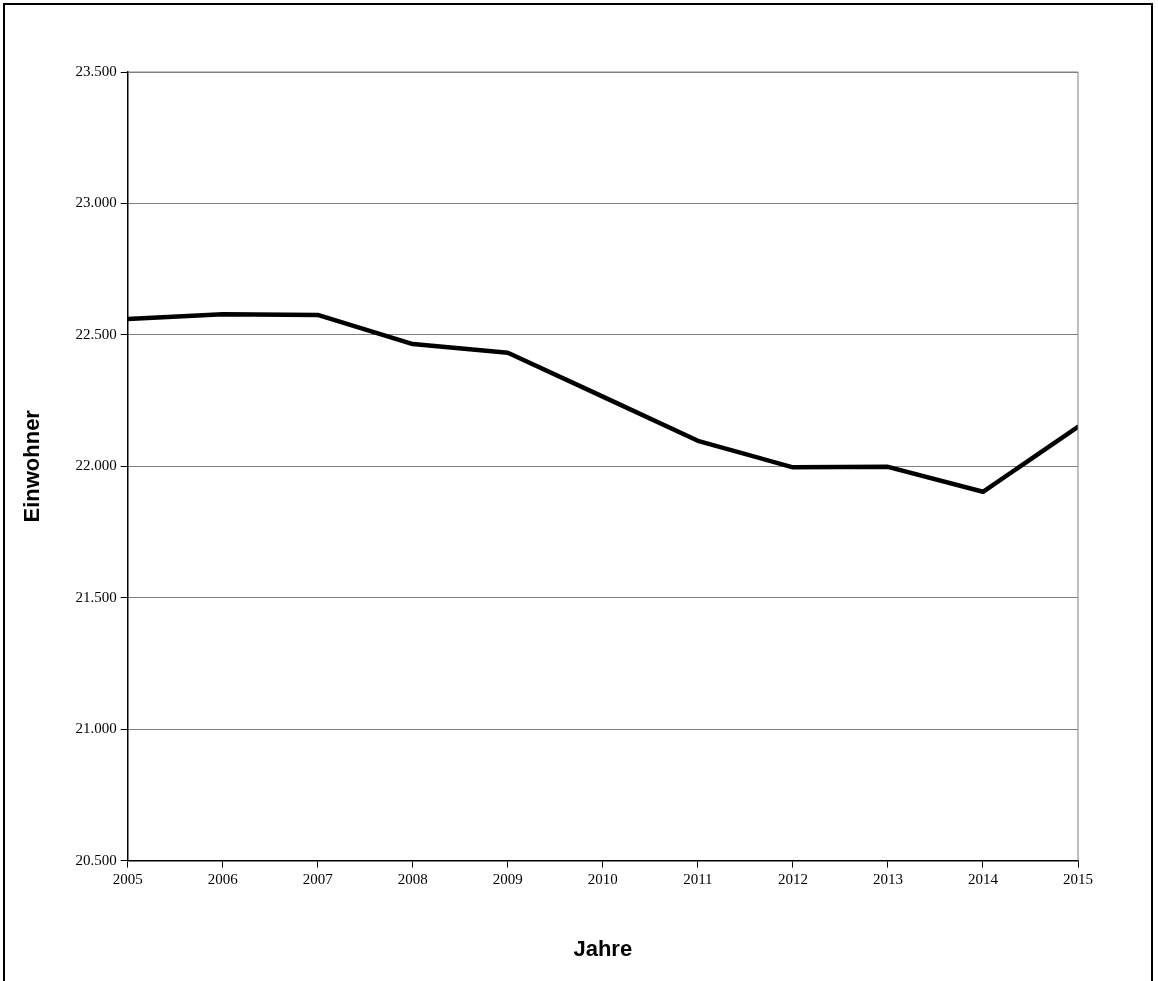 The image size is (1158, 981). I want to click on y-tick-label: 21.000, so click(96, 728).